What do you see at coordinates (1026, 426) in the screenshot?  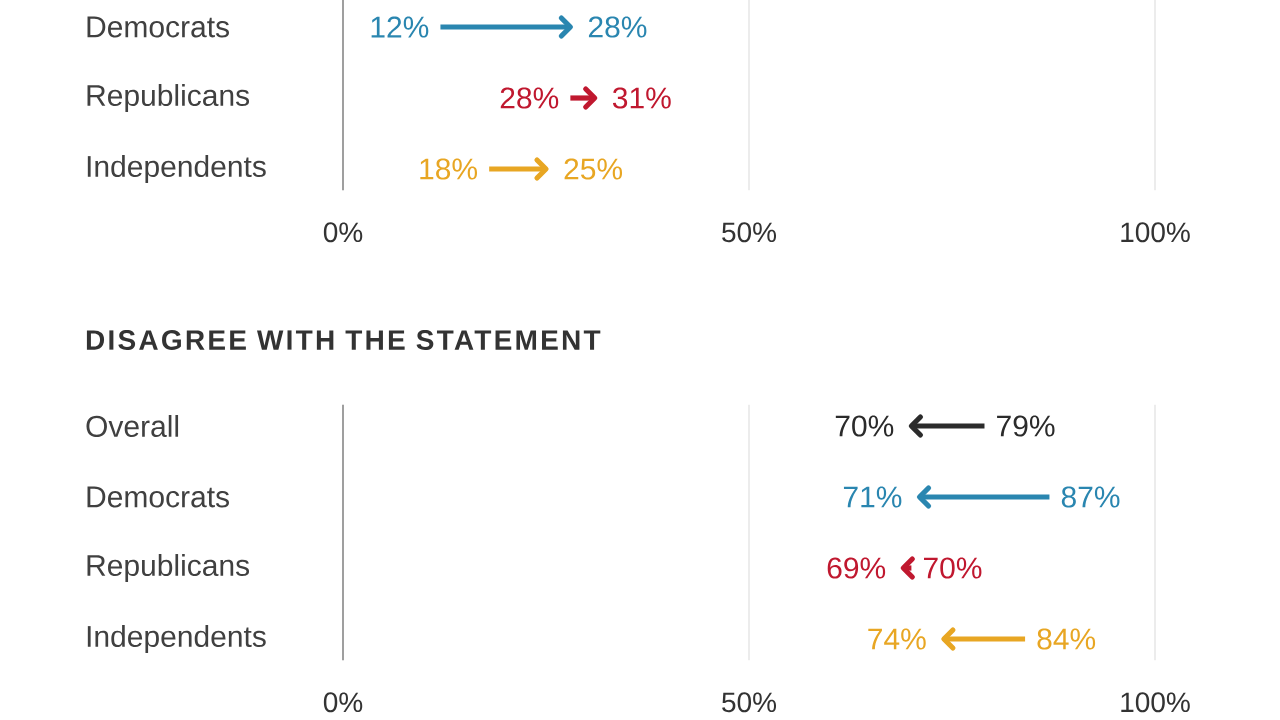 I see `annotation: 79%` at bounding box center [1026, 426].